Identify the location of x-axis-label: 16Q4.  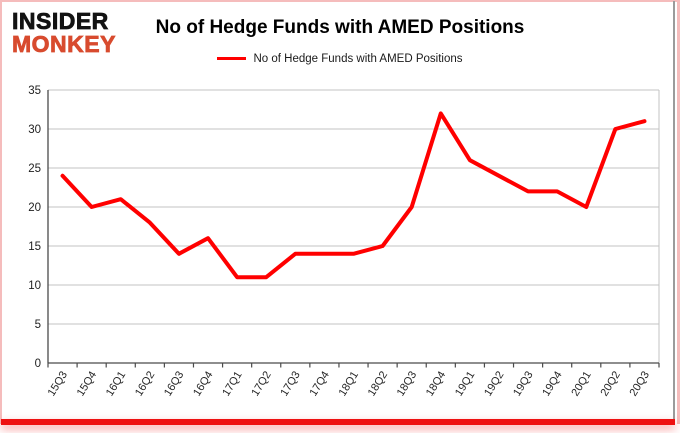
(203, 383).